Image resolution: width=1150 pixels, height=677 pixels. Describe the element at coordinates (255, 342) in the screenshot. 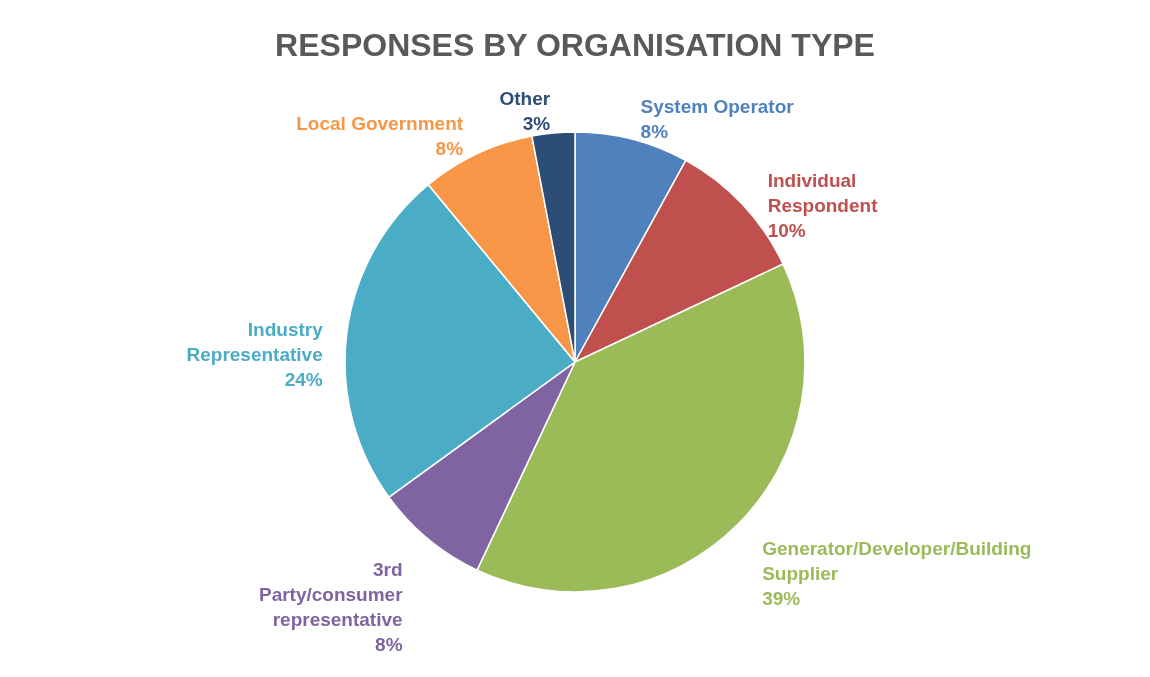

I see `slice-label: Industry Representative` at that location.